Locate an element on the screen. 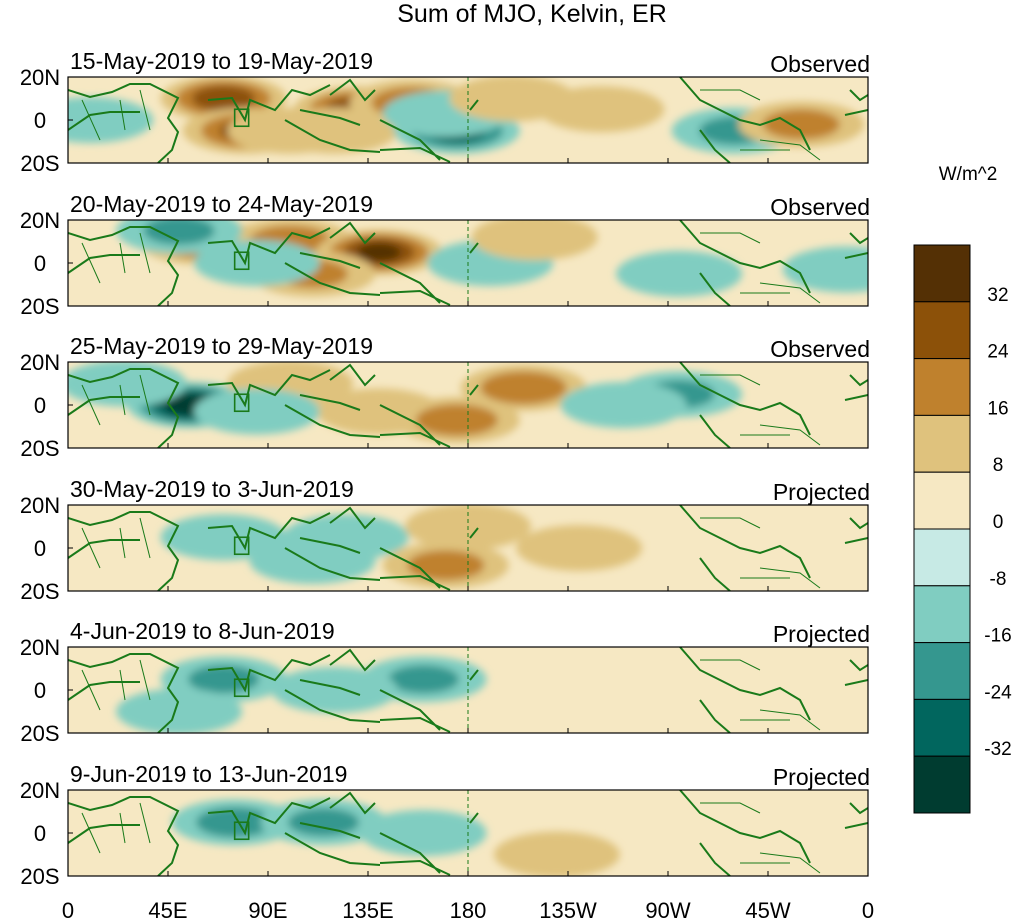 This screenshot has width=1021, height=922. longitude-axis: 0 45E 90E 135E 180 135W 90W 45W 0 is located at coordinates (468, 910).